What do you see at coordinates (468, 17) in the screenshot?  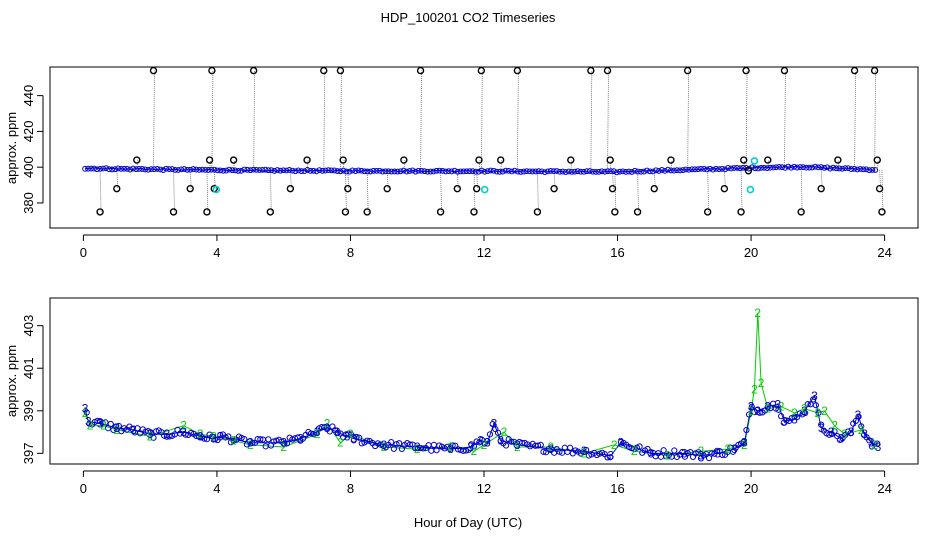 I see `chart-title: HDP_100201 CO2 Timeseries` at bounding box center [468, 17].